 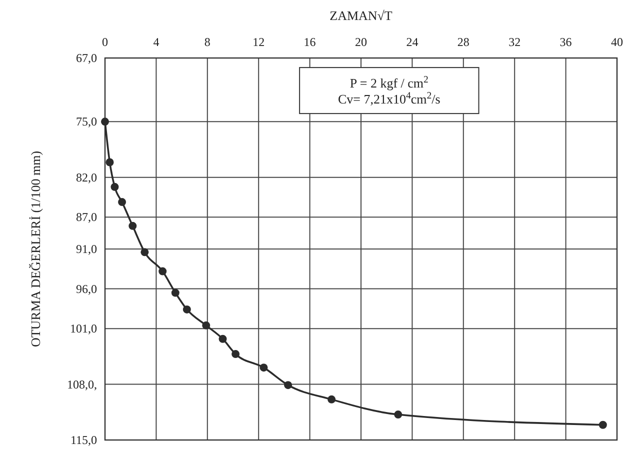 What do you see at coordinates (83, 329) in the screenshot?
I see `y-tick-label: 101,0` at bounding box center [83, 329].